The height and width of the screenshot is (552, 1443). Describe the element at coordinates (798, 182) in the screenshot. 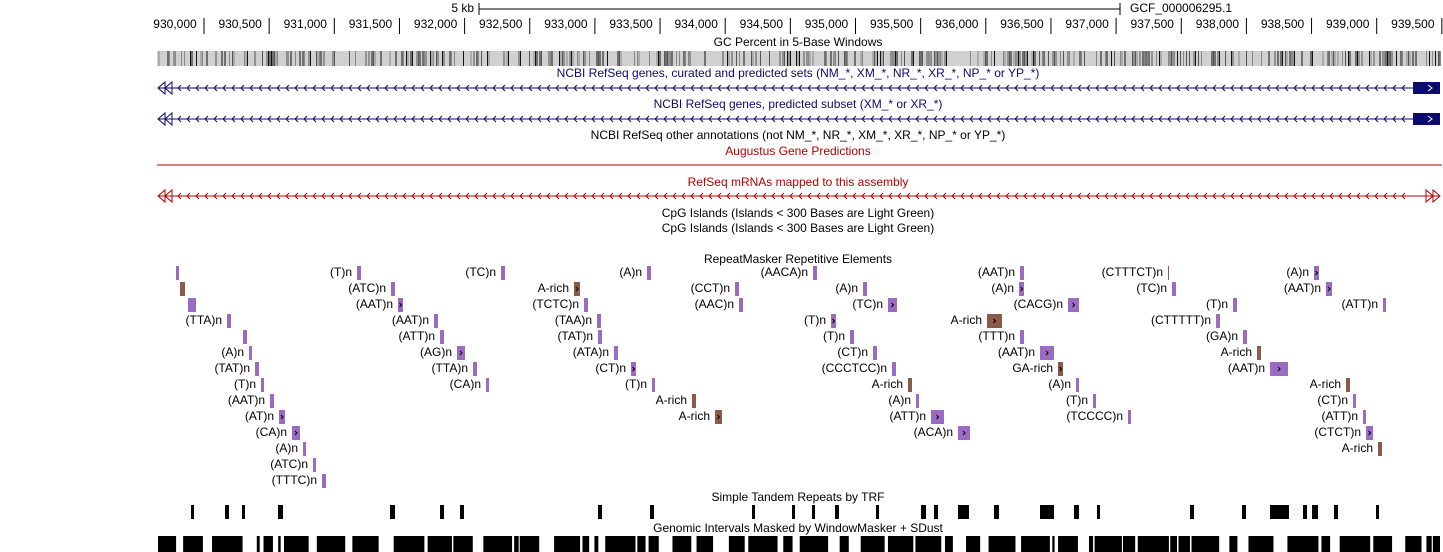

I see `track-title: RefSeq mRNAs mapped to this assembly` at that location.